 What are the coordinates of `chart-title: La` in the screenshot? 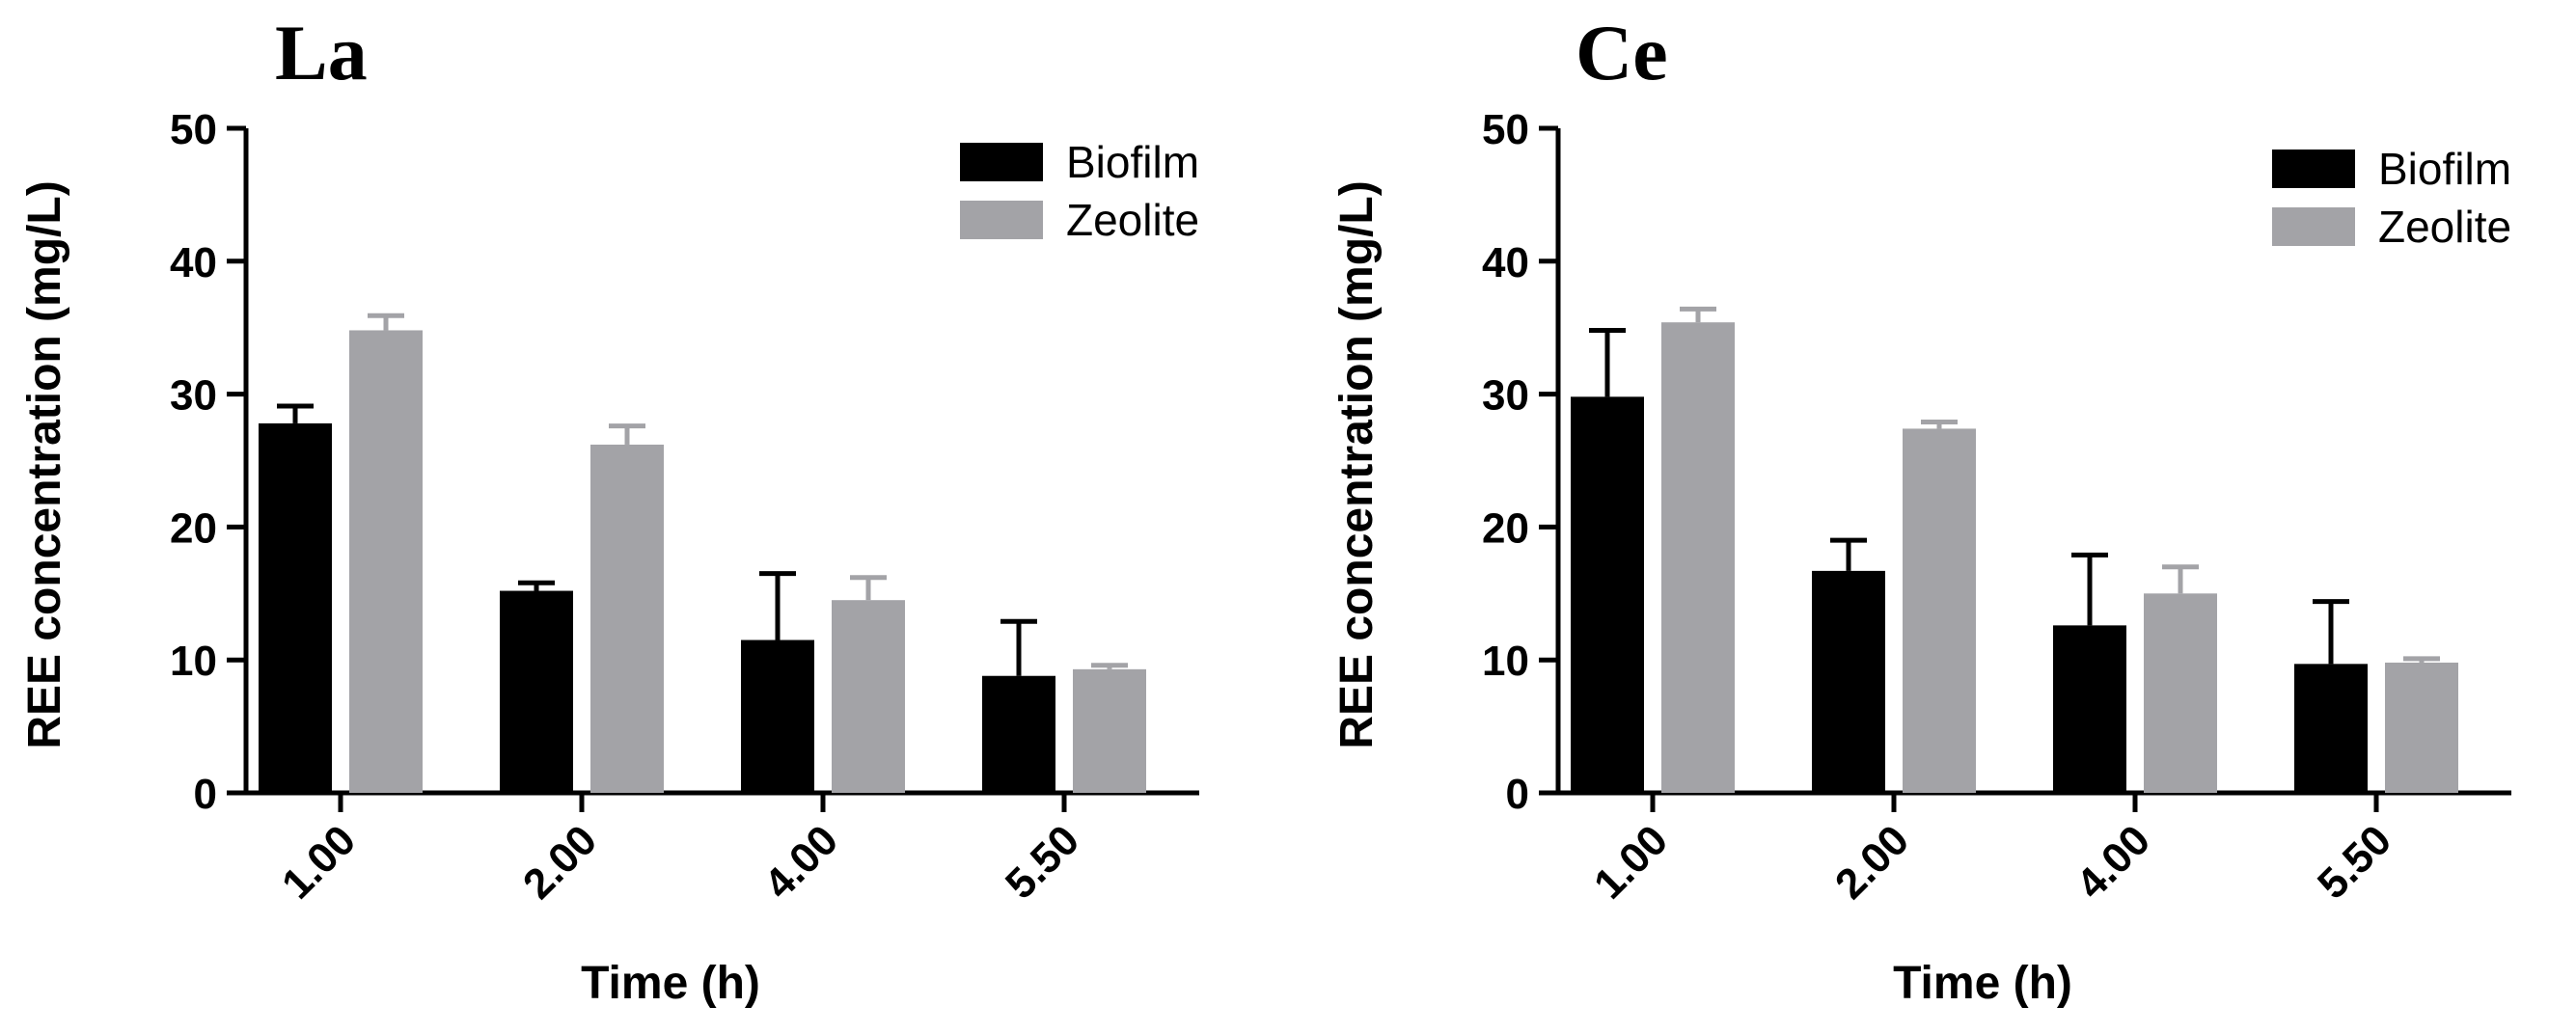 It's located at (321, 53).